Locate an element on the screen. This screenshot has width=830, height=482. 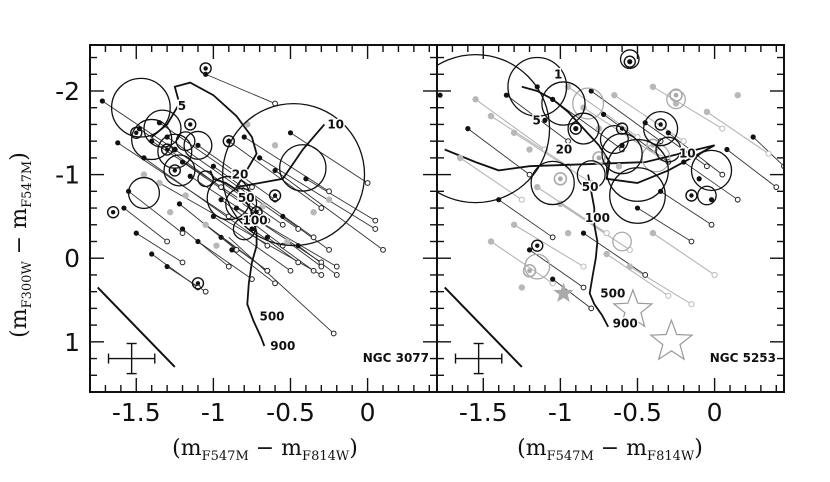
grey-target-ring is located at coordinates (599, 158).